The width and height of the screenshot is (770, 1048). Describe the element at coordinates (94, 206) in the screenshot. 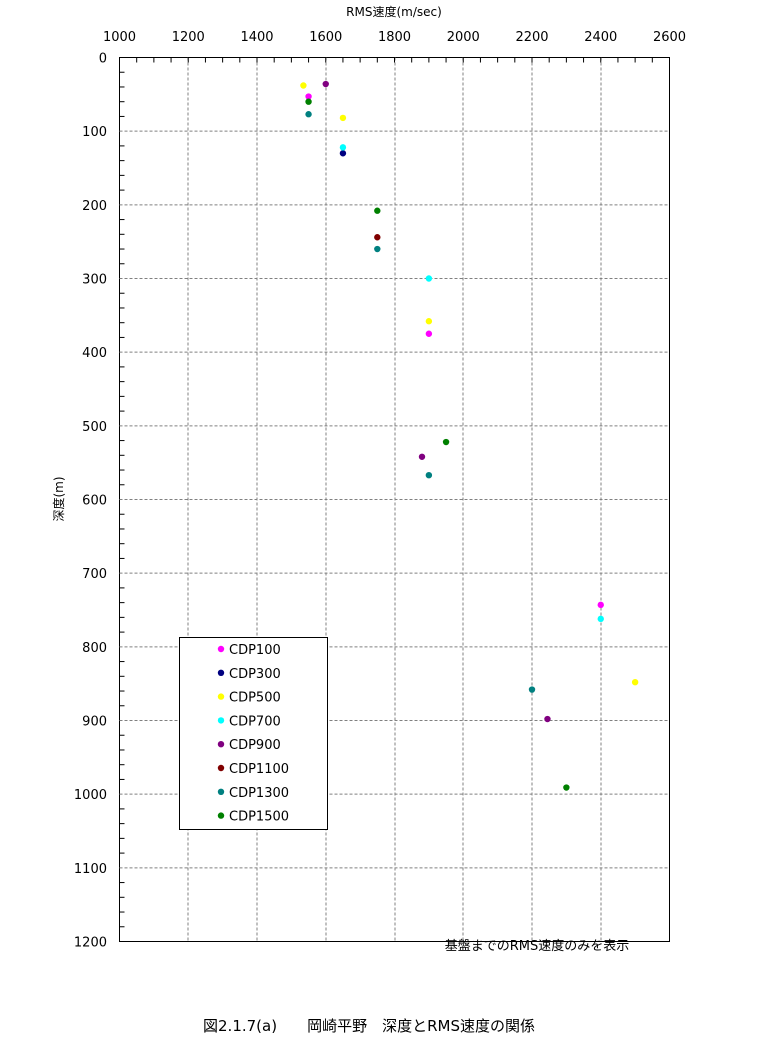

I see `y-tick-label: 200` at that location.